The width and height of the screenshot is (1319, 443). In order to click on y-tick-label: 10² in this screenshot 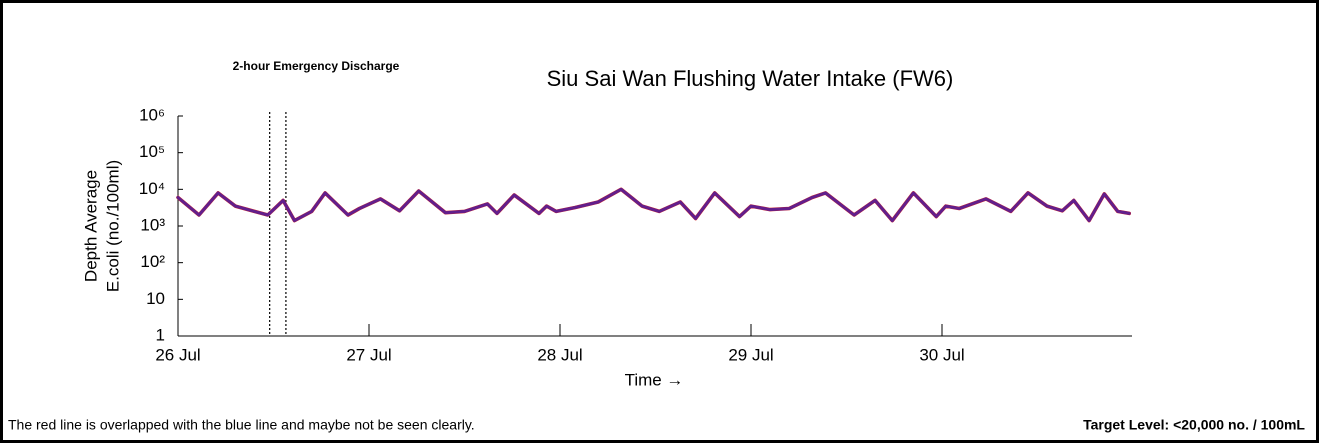, I will do `click(152, 261)`.